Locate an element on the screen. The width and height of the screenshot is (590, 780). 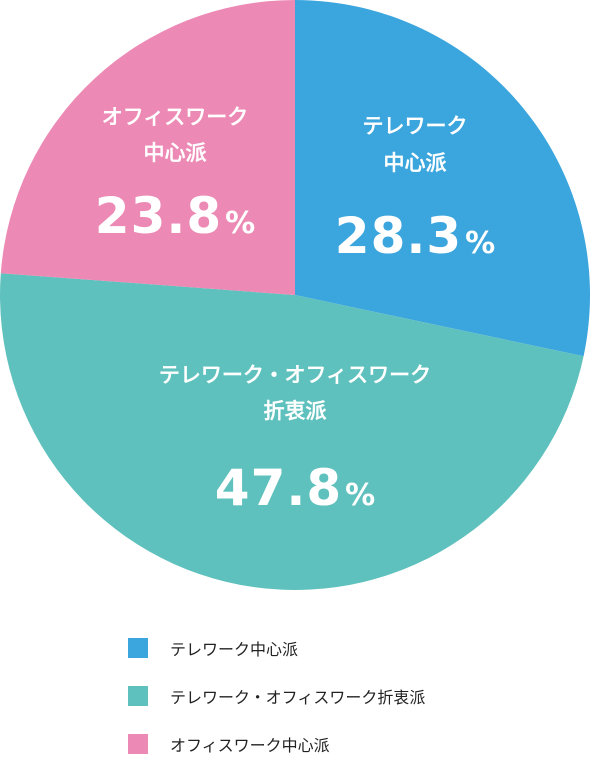
slice-label-telework-line-1: テレワーク is located at coordinates (415, 126).